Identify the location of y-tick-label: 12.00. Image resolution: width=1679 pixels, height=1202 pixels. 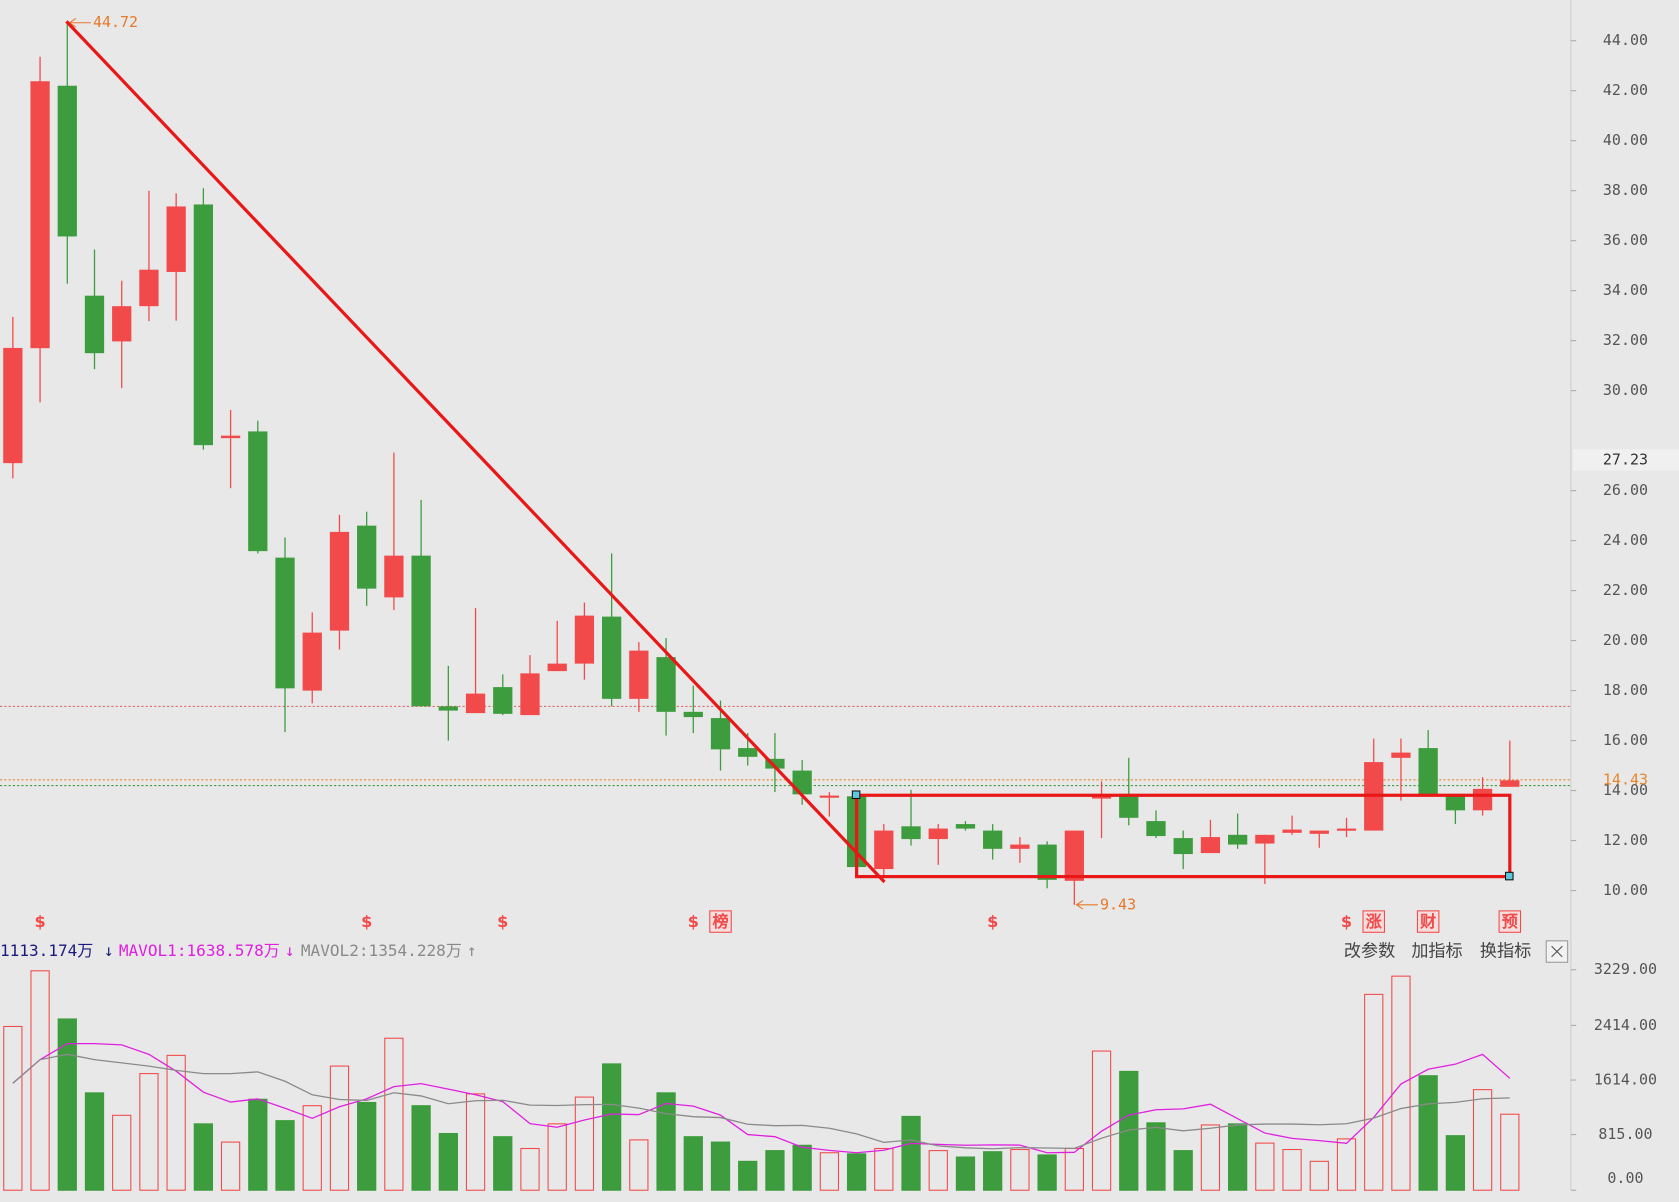
(1625, 840).